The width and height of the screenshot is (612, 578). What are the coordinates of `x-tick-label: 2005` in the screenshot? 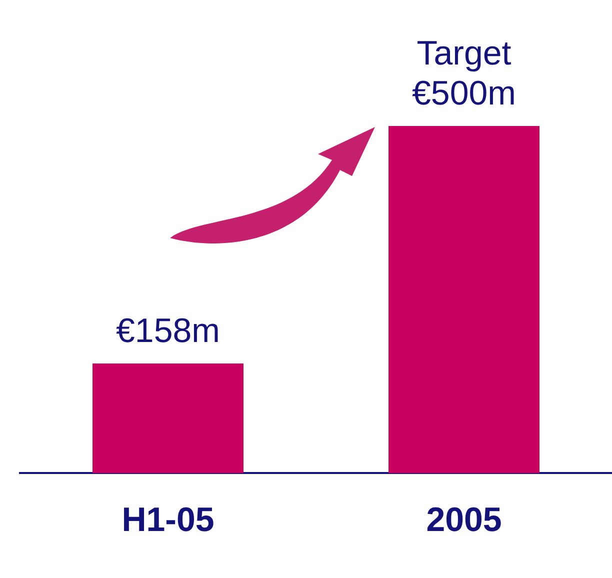 It's located at (464, 519).